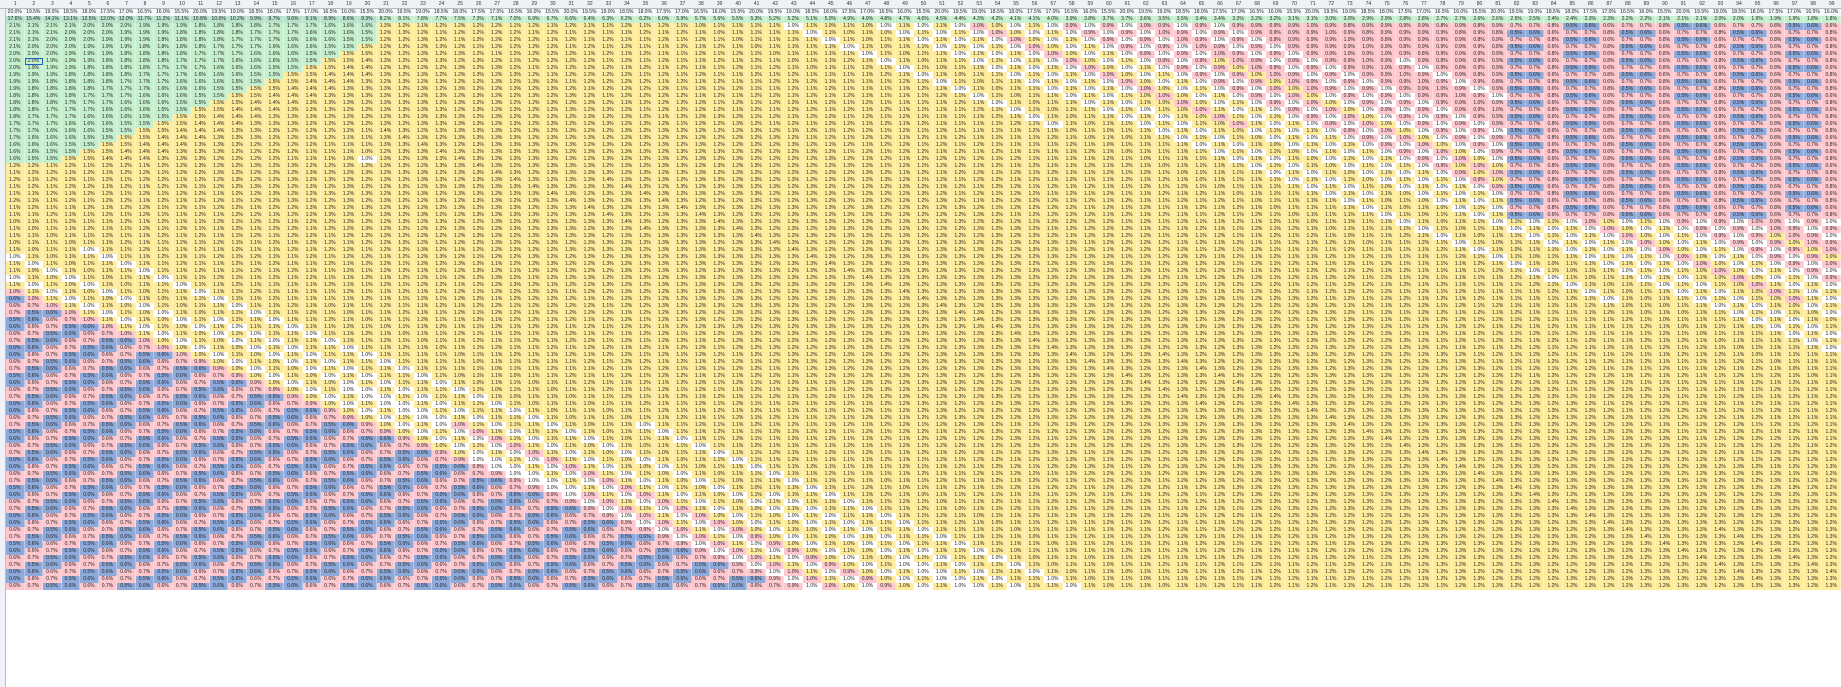  What do you see at coordinates (293, 4) in the screenshot?
I see `column-header: 16` at bounding box center [293, 4].